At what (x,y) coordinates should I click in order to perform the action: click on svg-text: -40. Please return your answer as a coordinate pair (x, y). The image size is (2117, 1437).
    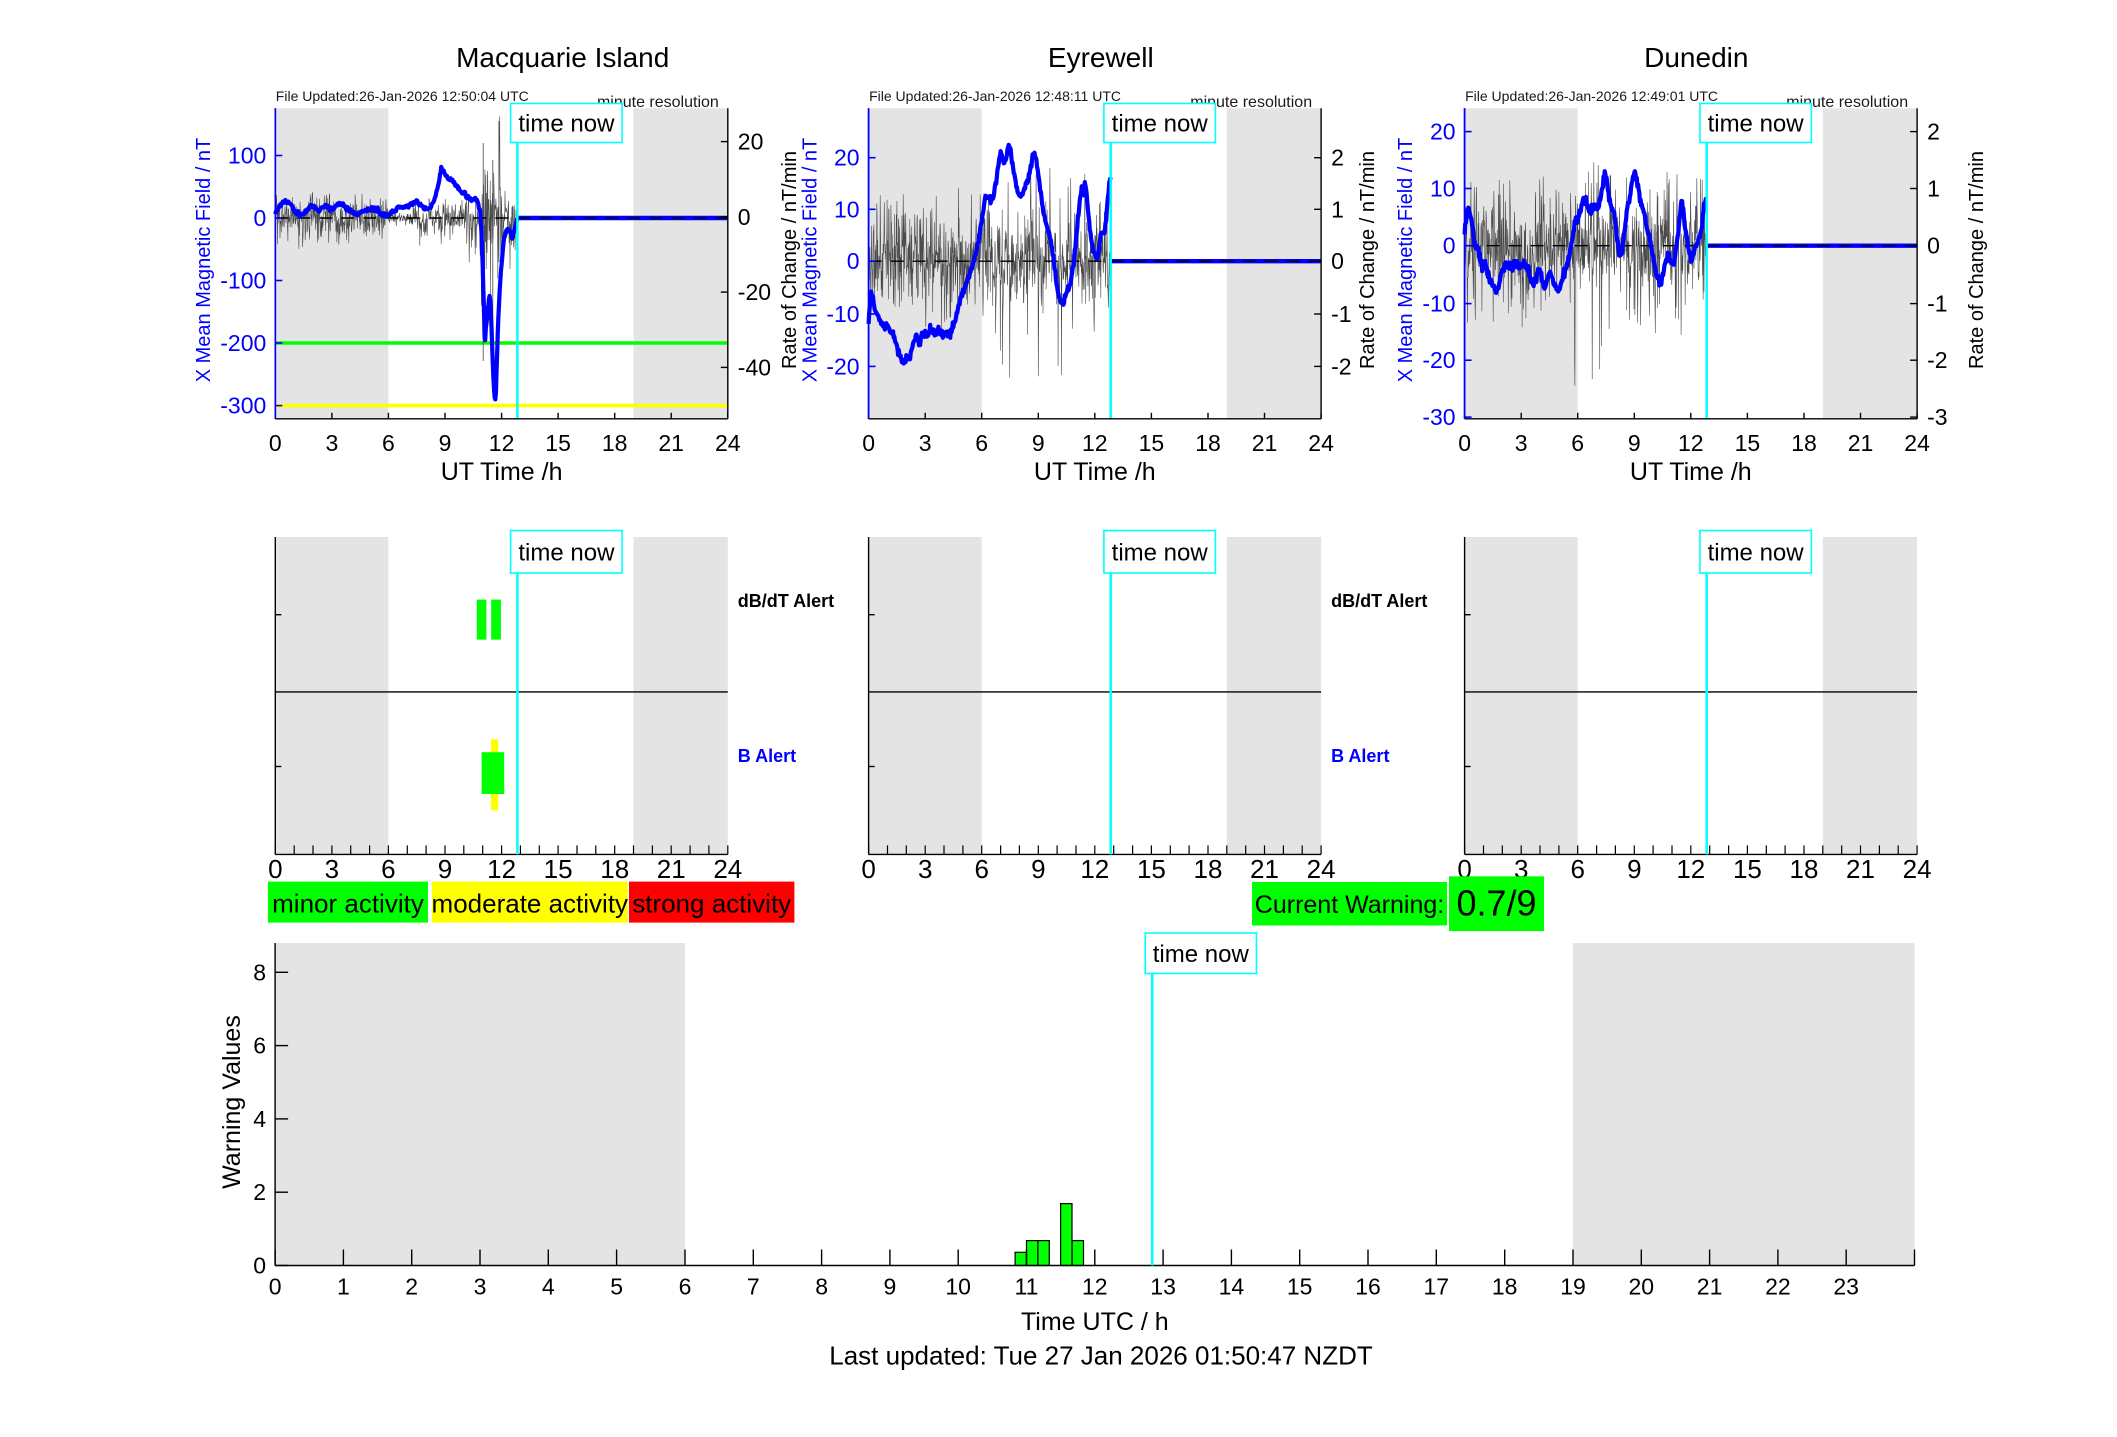
    Looking at the image, I should click on (754, 367).